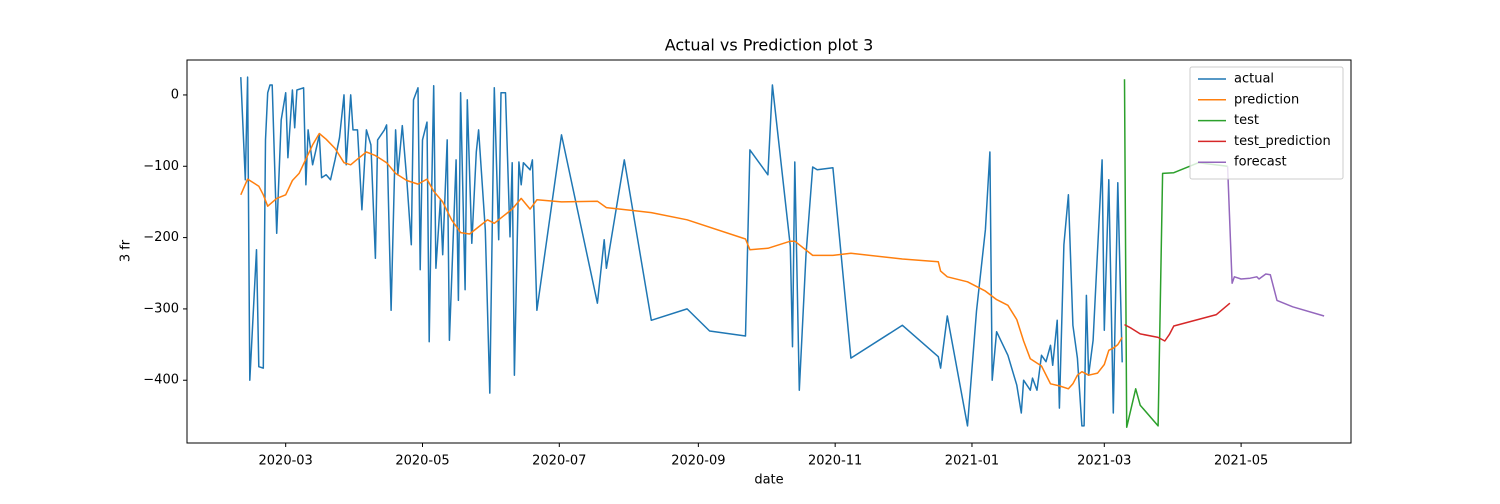 The image size is (1500, 504). I want to click on legend-box, so click(1266, 123).